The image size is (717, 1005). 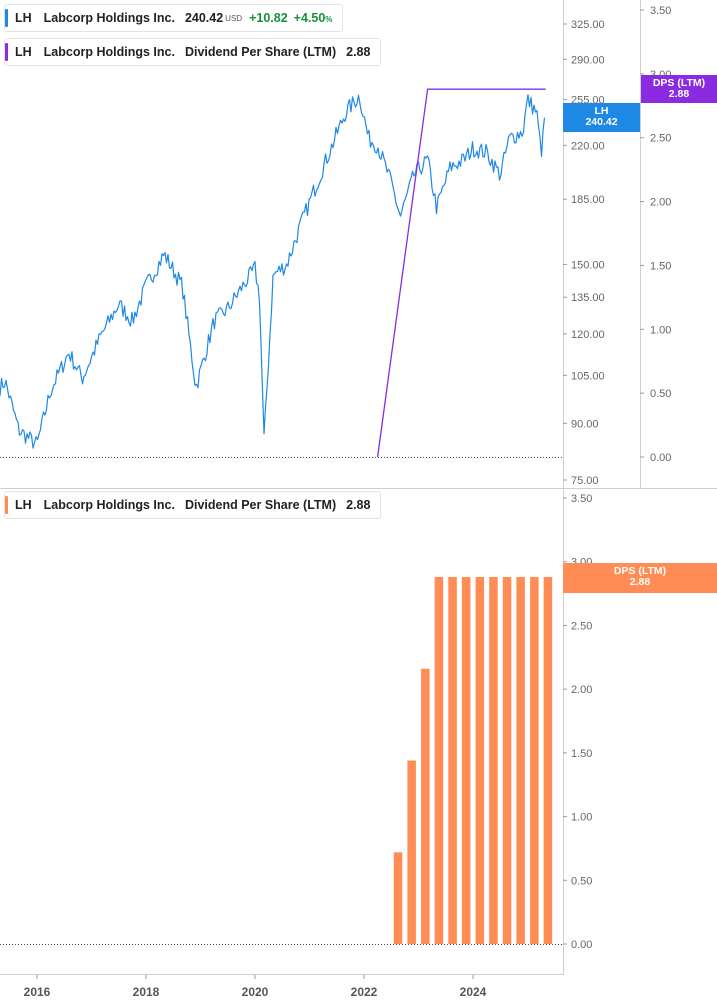 I want to click on bar-axis-label: 0.50, so click(x=581, y=881).